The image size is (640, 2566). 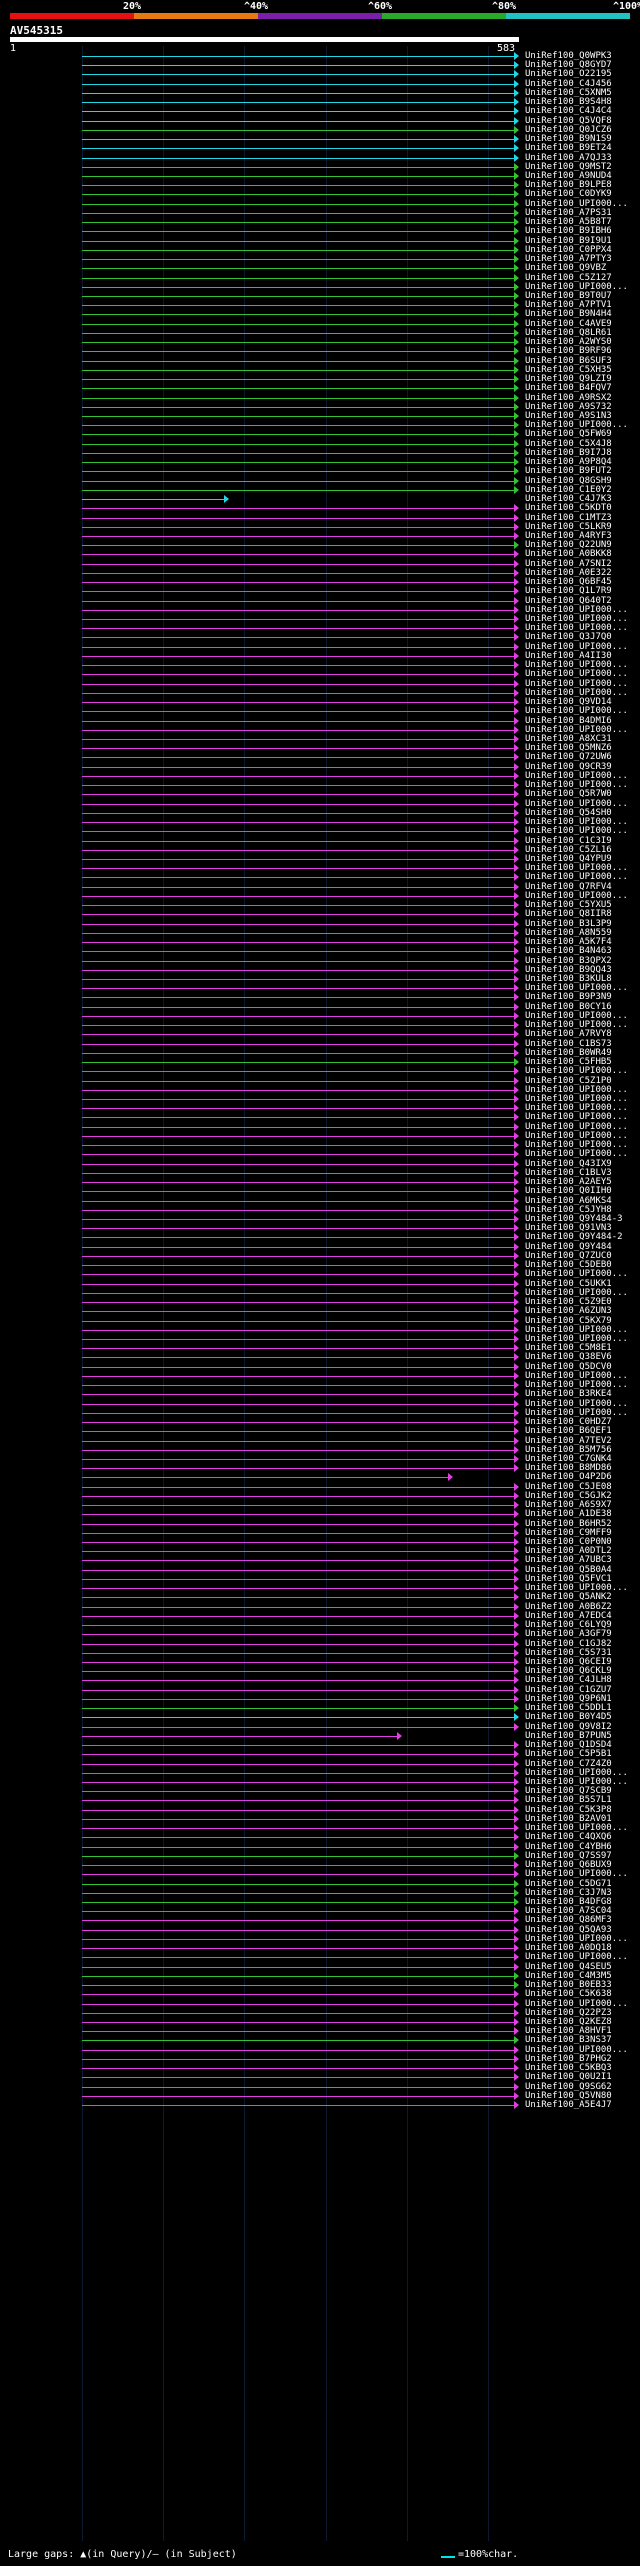 What do you see at coordinates (320, 1967) in the screenshot?
I see `hit-row: UniRef100_Q4SEU5` at bounding box center [320, 1967].